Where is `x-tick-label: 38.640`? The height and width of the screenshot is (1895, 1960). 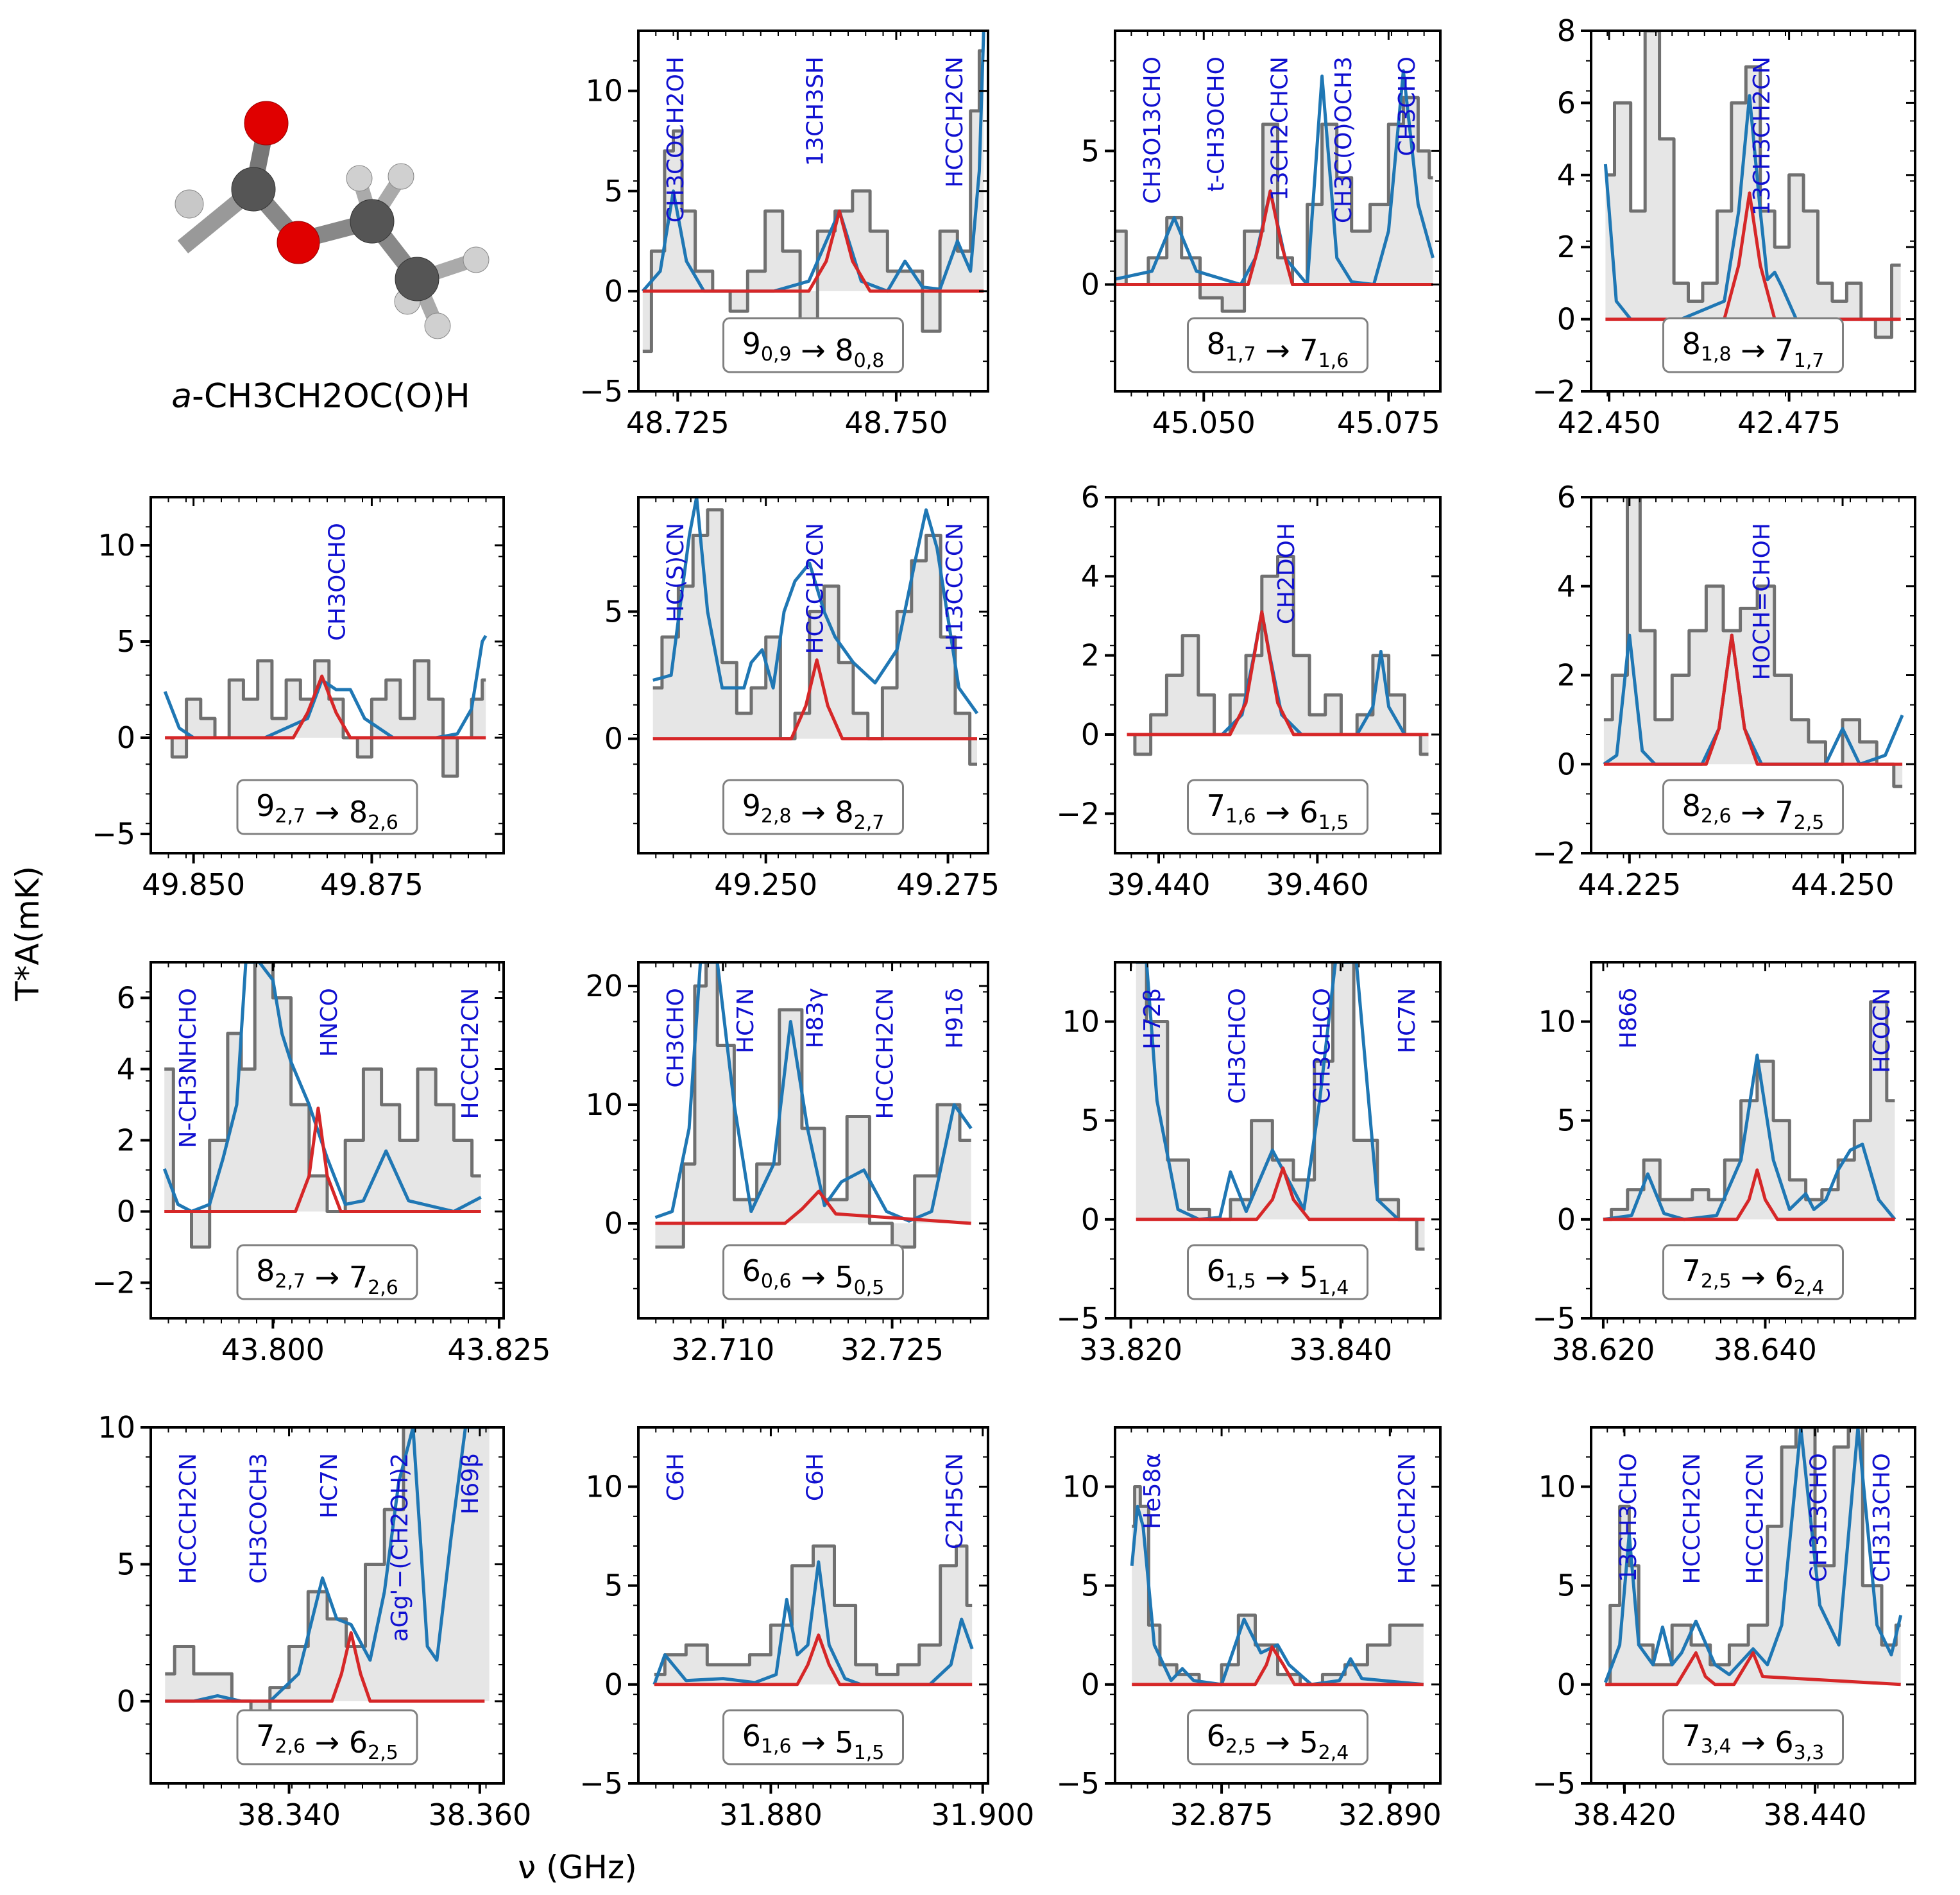
x-tick-label: 38.640 is located at coordinates (1765, 1349).